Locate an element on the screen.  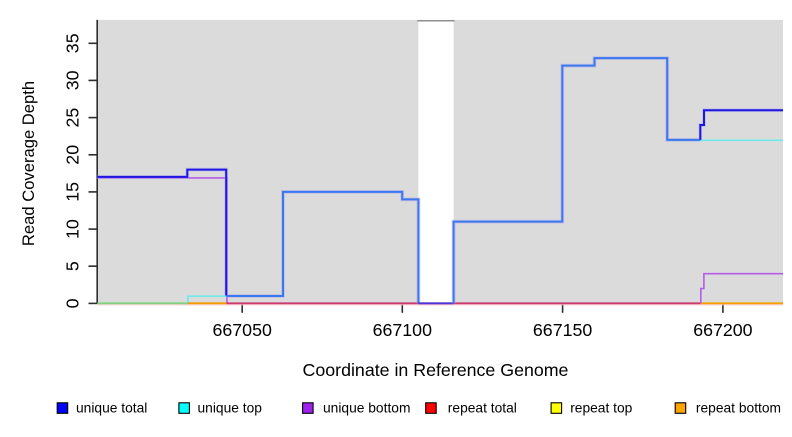
svg-text: 35 is located at coordinates (73, 43).